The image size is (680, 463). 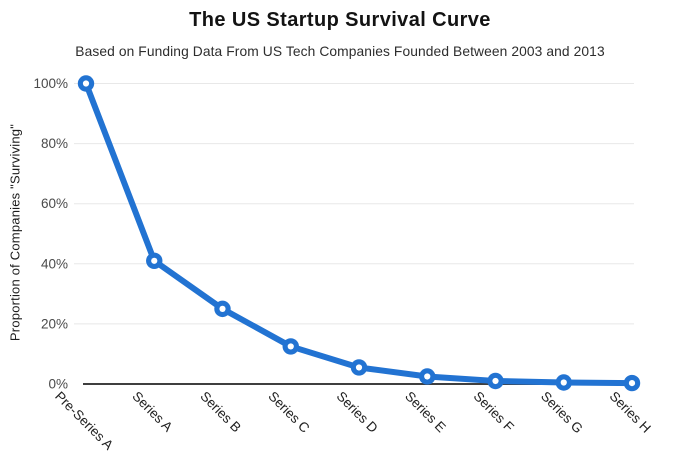 I want to click on x-category-label: Series G, so click(x=562, y=413).